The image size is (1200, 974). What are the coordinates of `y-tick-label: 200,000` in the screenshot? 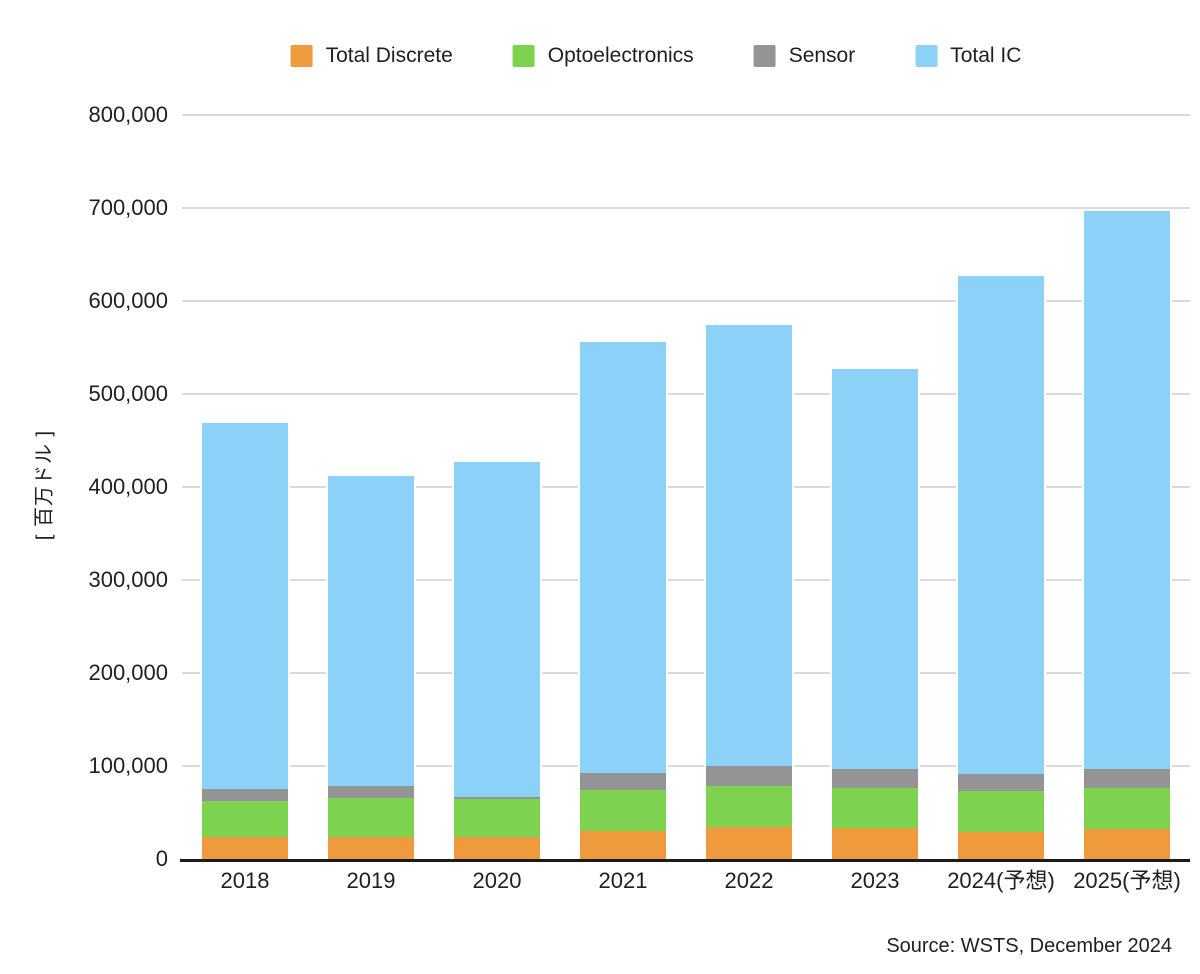 It's located at (128, 672).